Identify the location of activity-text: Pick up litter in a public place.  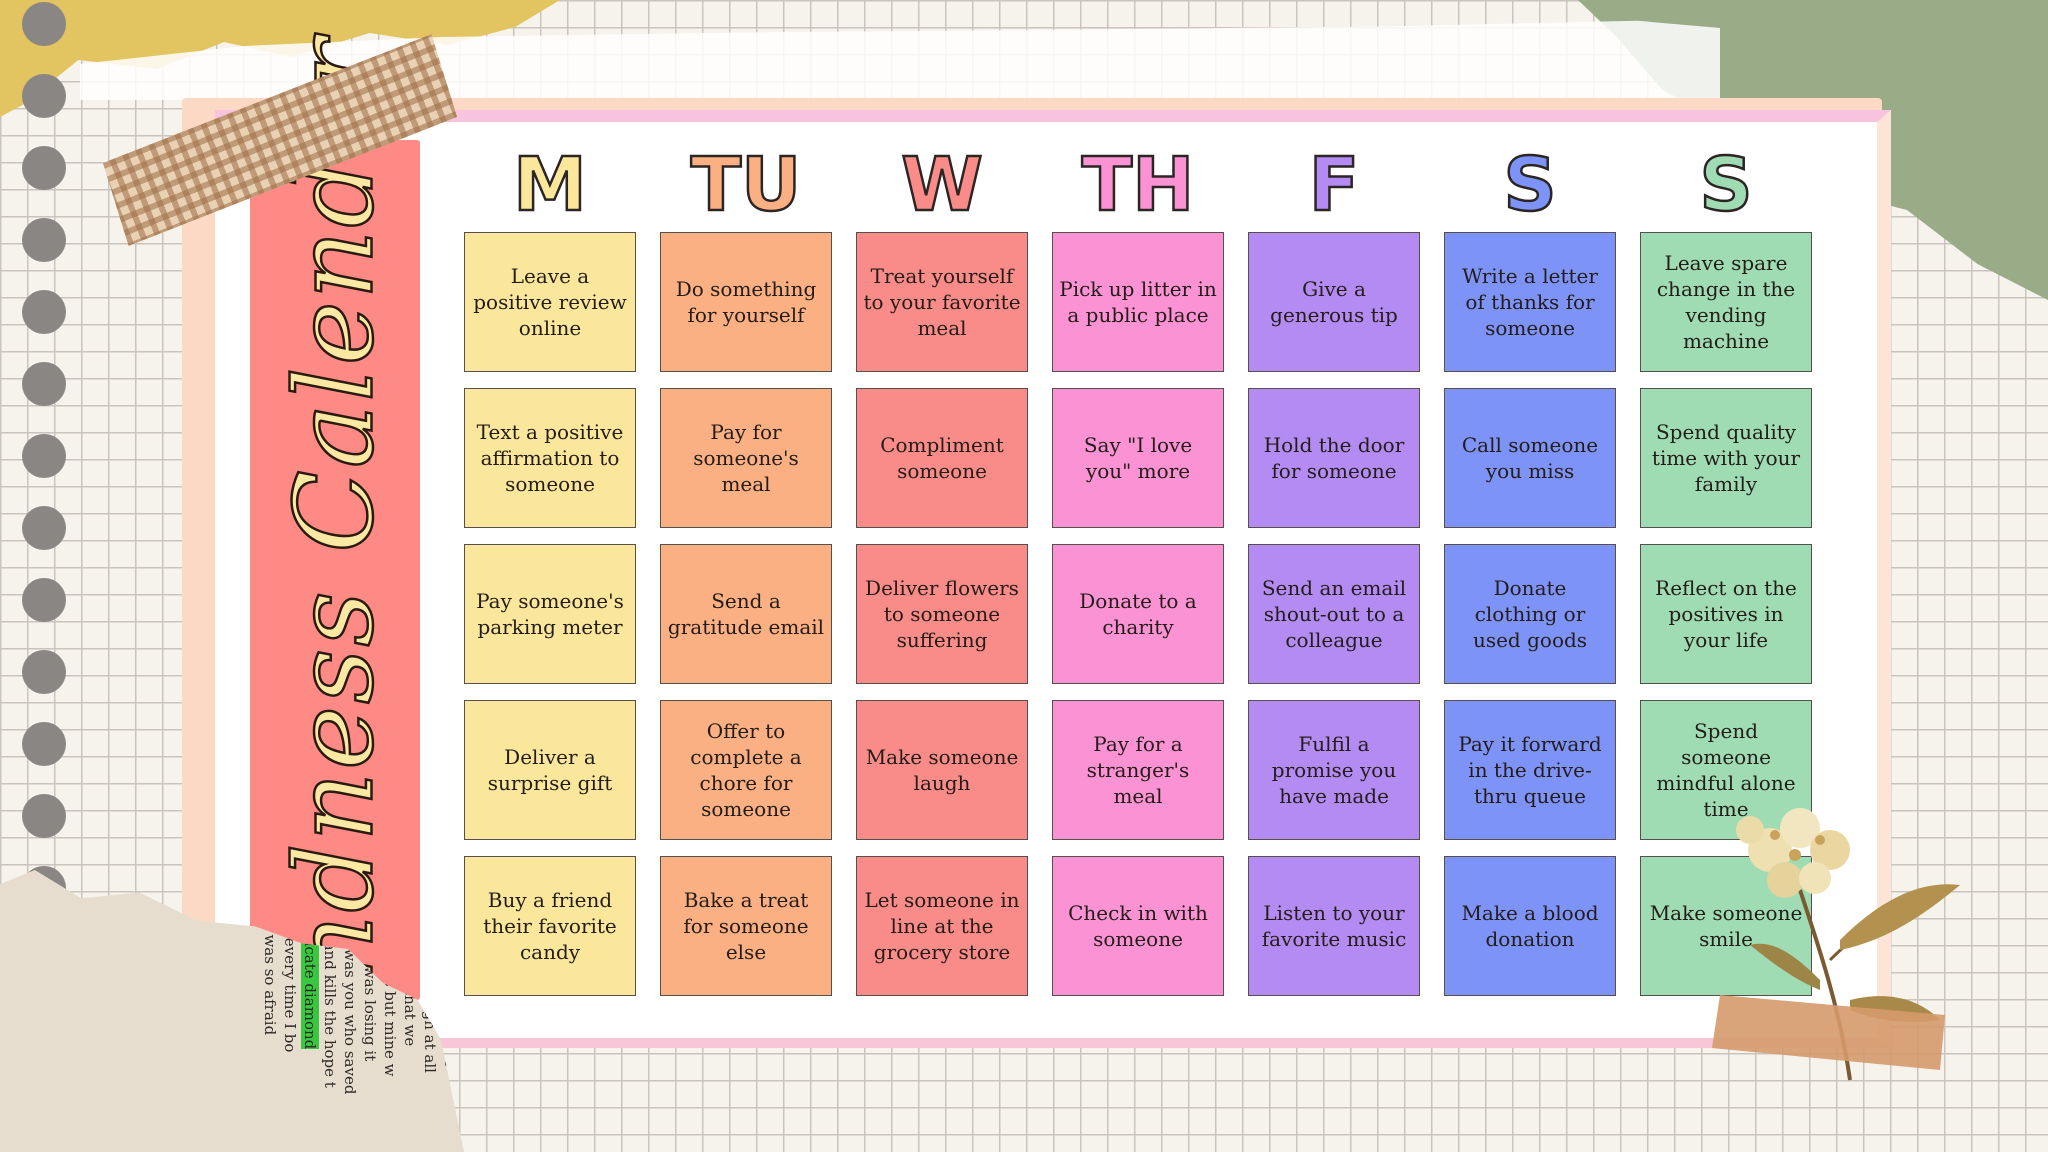
(1138, 302).